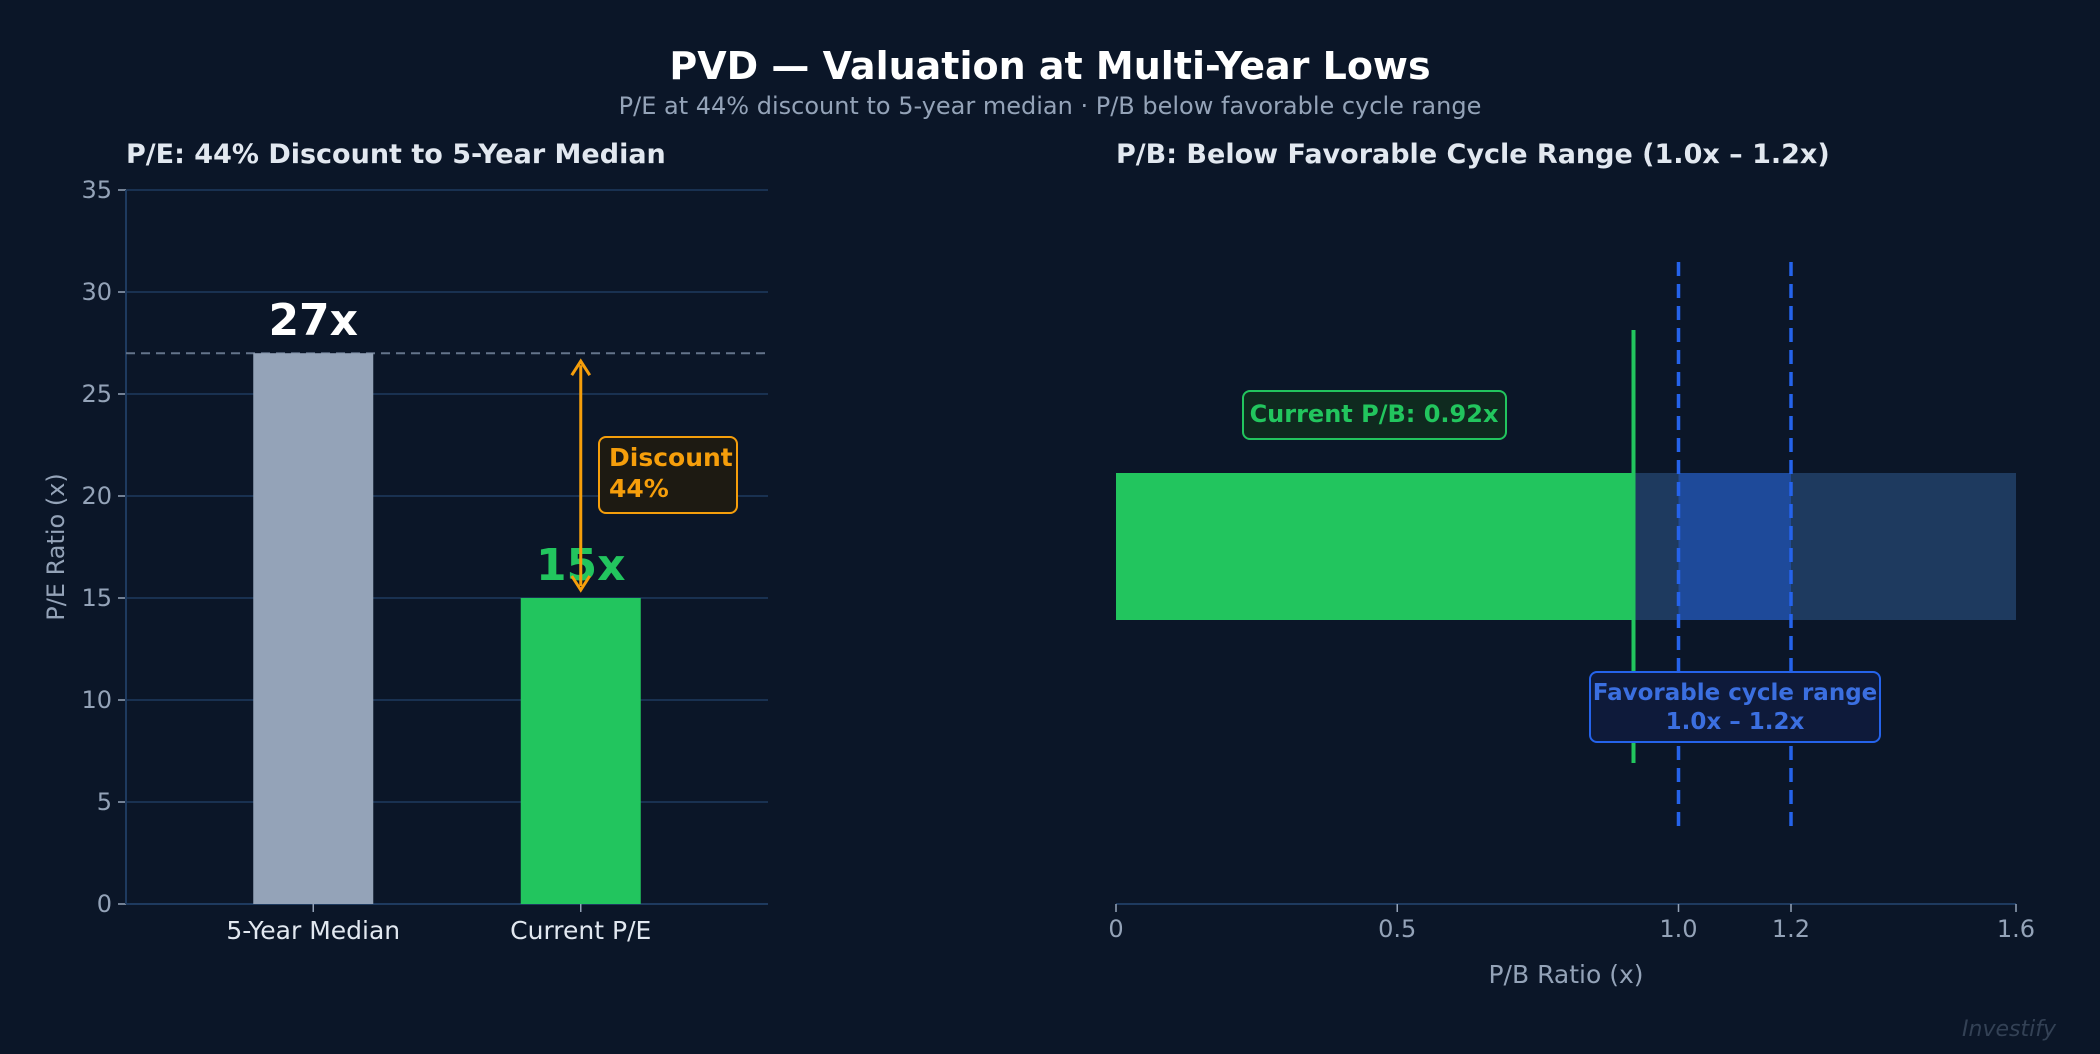  What do you see at coordinates (1397, 929) in the screenshot?
I see `pb-x-tick-label: 0.5` at bounding box center [1397, 929].